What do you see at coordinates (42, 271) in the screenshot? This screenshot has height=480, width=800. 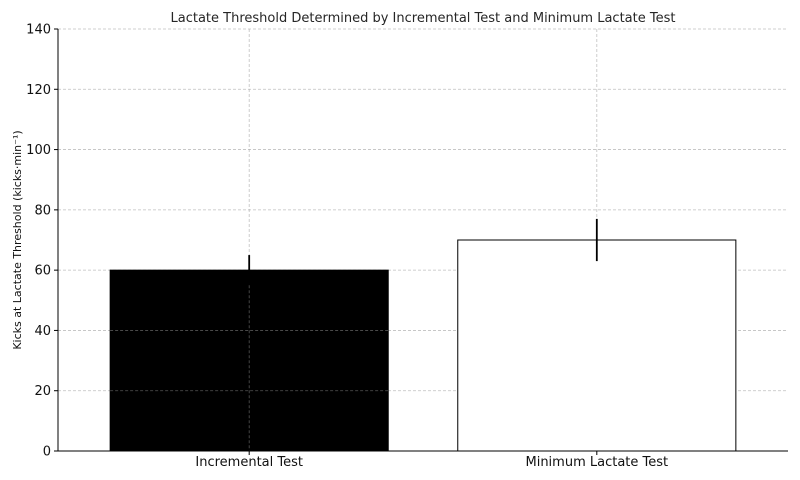 I see `y-tick-label: 60` at bounding box center [42, 271].